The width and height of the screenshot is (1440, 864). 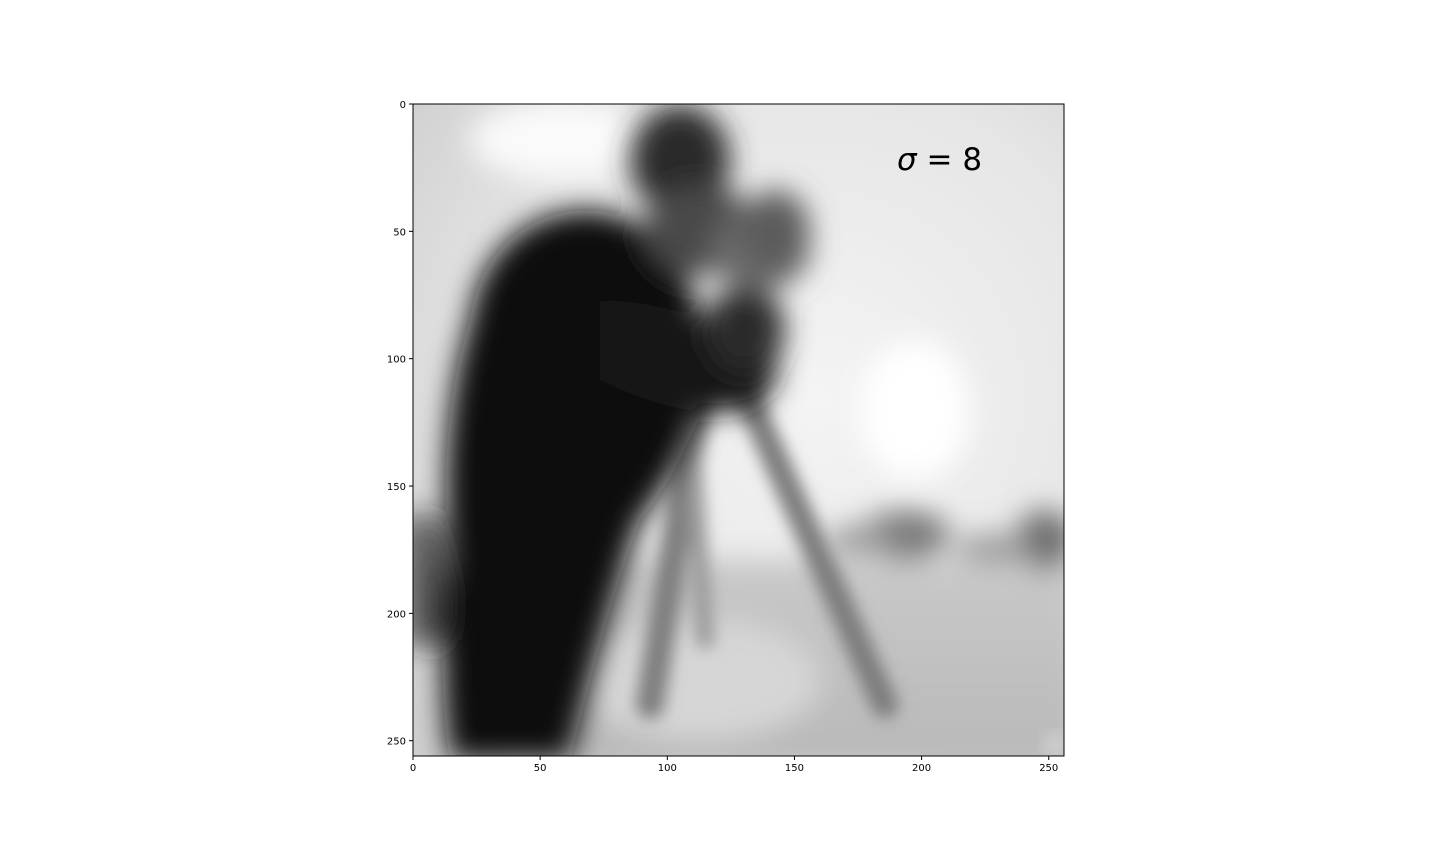 What do you see at coordinates (921, 768) in the screenshot?
I see `x-tick-label: 200` at bounding box center [921, 768].